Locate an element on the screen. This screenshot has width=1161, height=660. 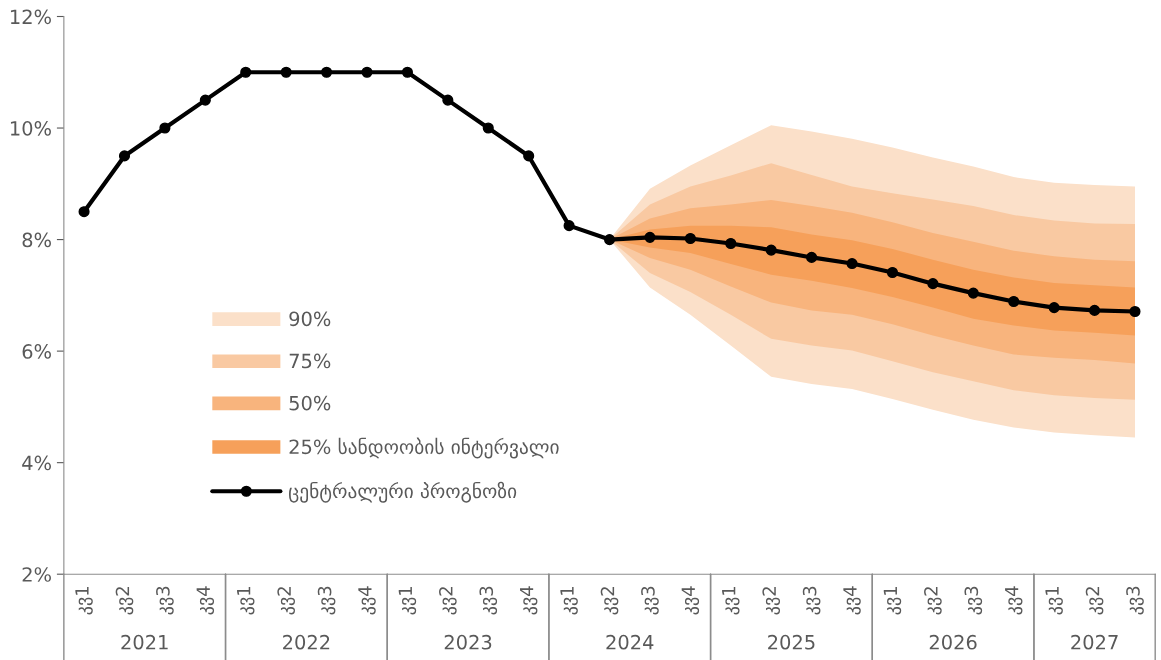
legend-label: 25% სანდოობის ინტერვალი is located at coordinates (424, 448).